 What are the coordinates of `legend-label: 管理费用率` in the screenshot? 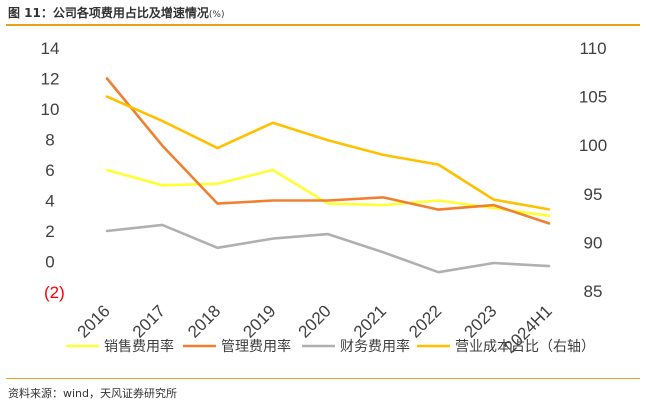 It's located at (256, 346).